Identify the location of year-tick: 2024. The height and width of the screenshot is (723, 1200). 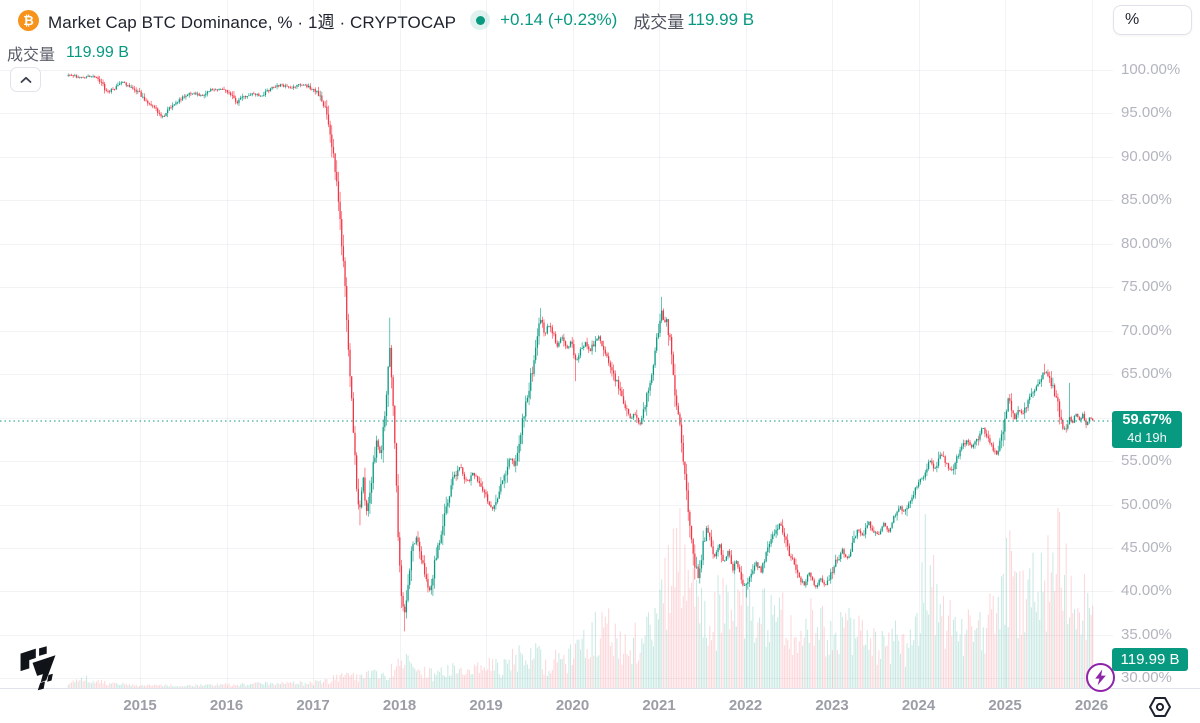
(918, 705).